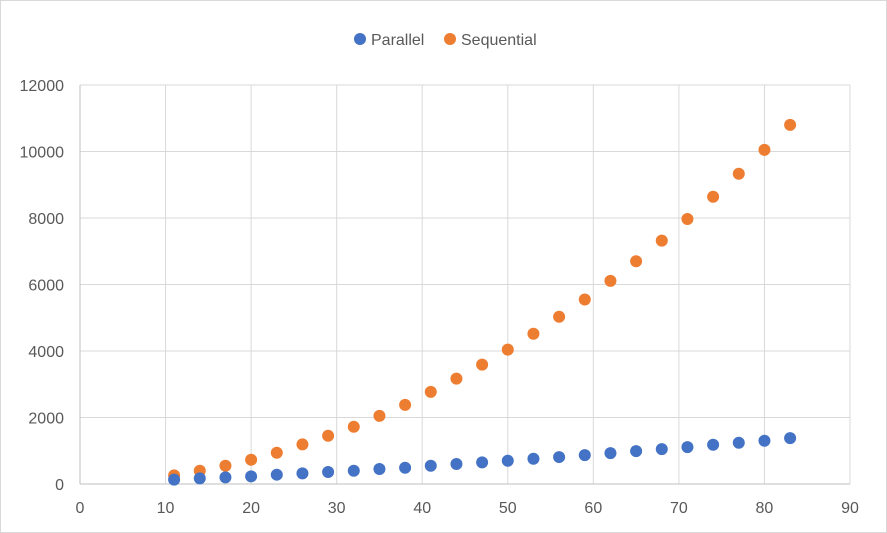  What do you see at coordinates (422, 508) in the screenshot?
I see `x-tick-label: 40` at bounding box center [422, 508].